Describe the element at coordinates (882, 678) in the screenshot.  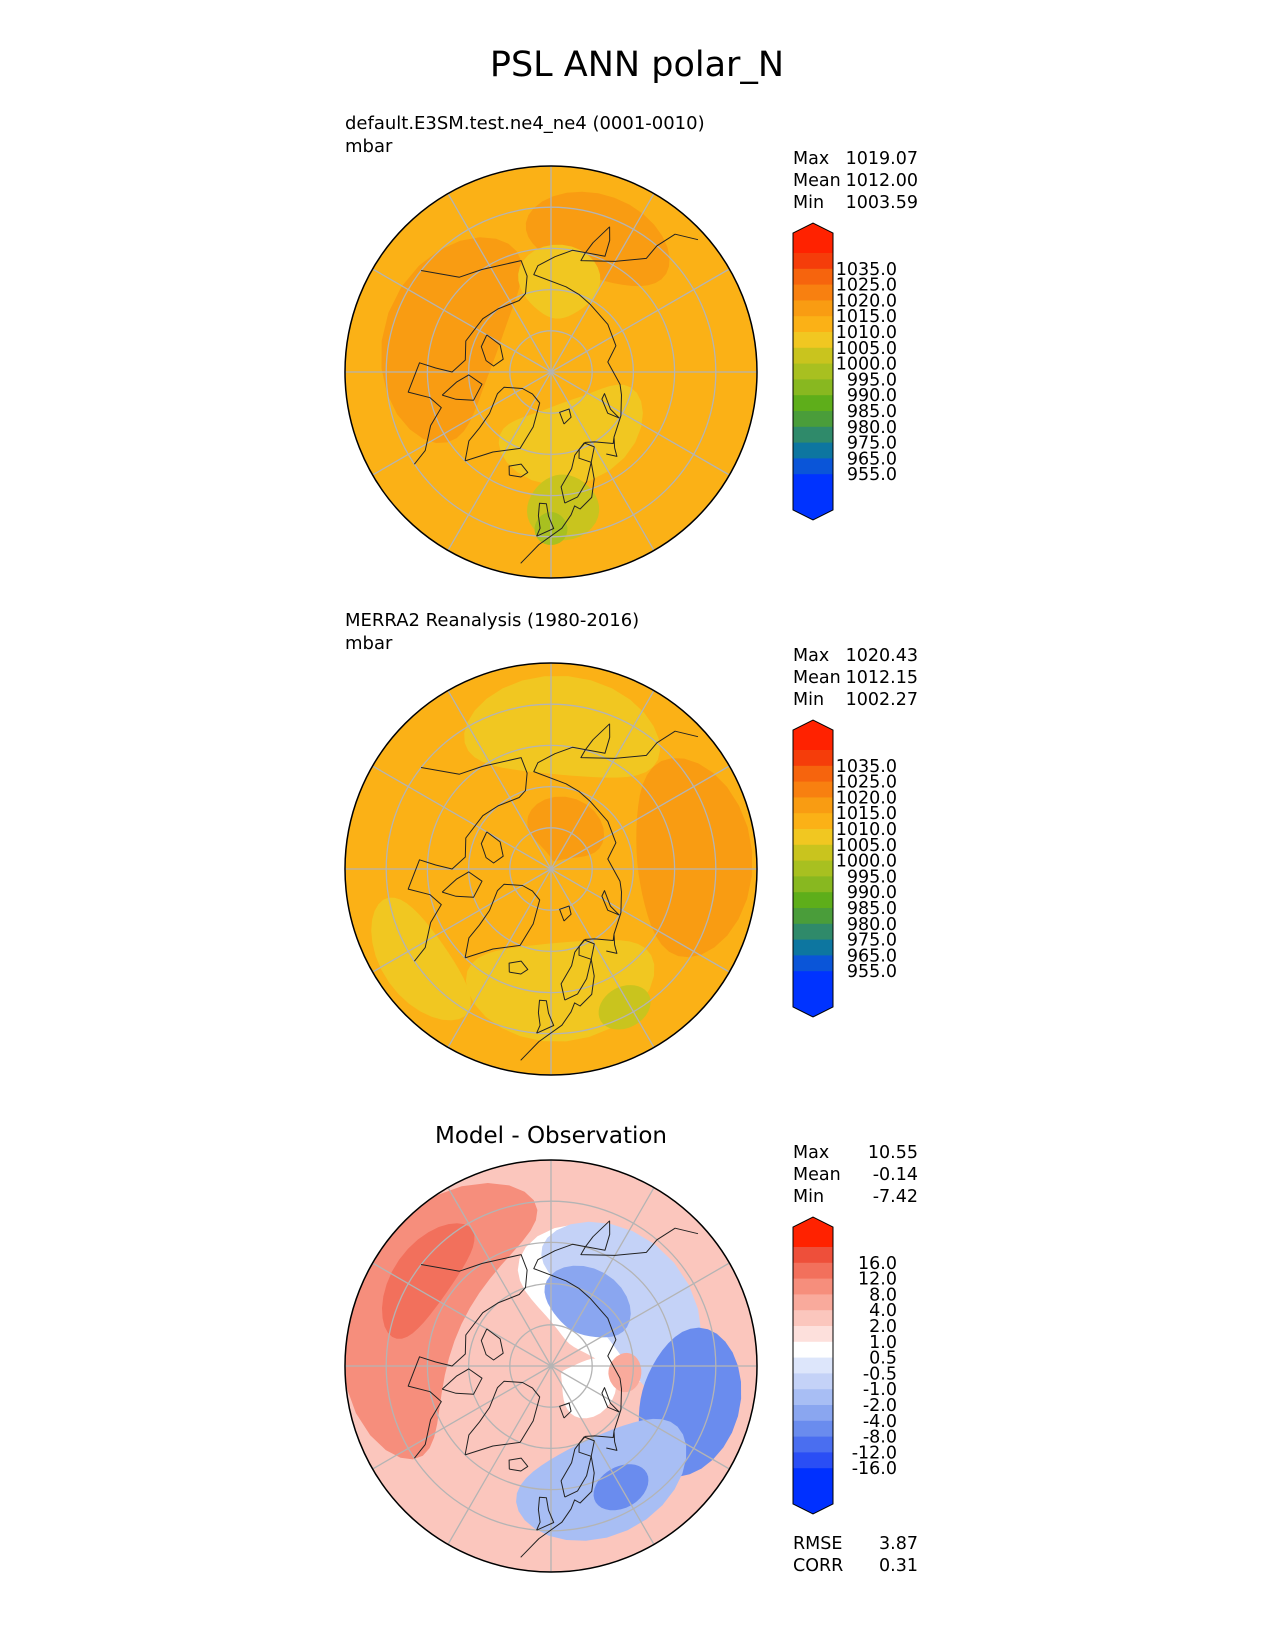
I see `stat-value-mean: 1012.15` at that location.